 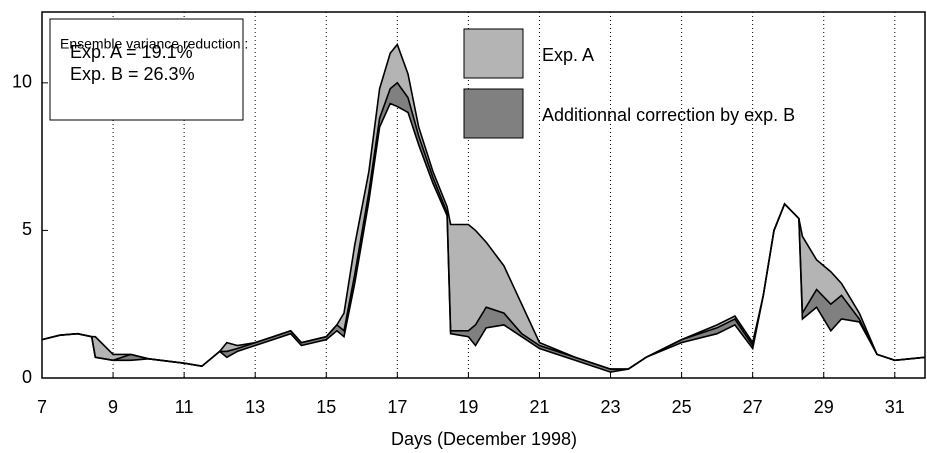 I want to click on x-tick-label: 21, so click(x=539, y=407).